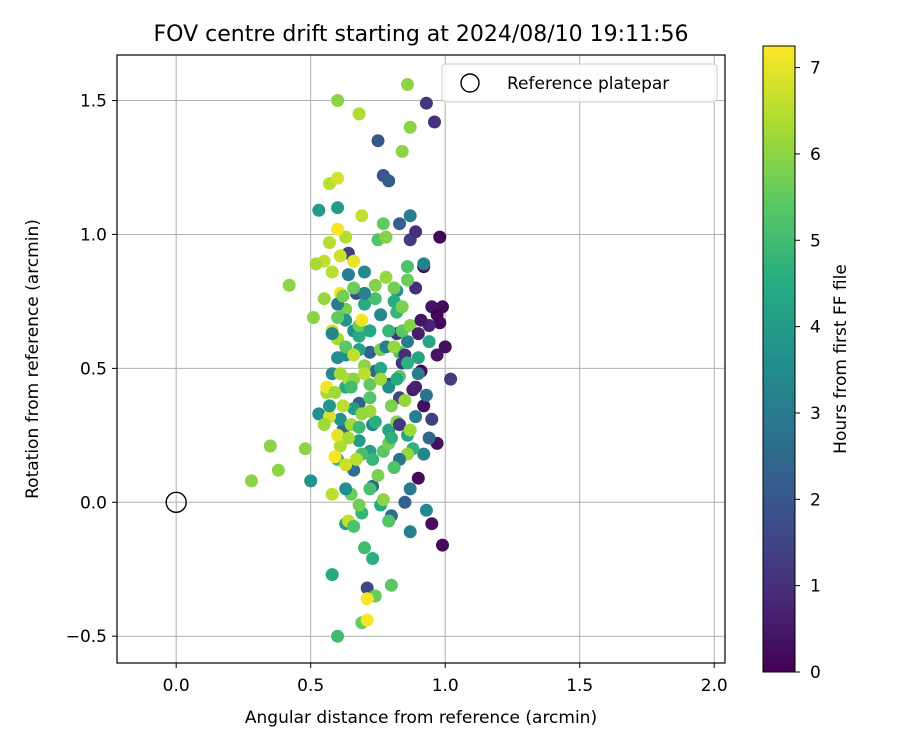 The width and height of the screenshot is (900, 750). I want to click on colorbar-gradient, so click(779, 359).